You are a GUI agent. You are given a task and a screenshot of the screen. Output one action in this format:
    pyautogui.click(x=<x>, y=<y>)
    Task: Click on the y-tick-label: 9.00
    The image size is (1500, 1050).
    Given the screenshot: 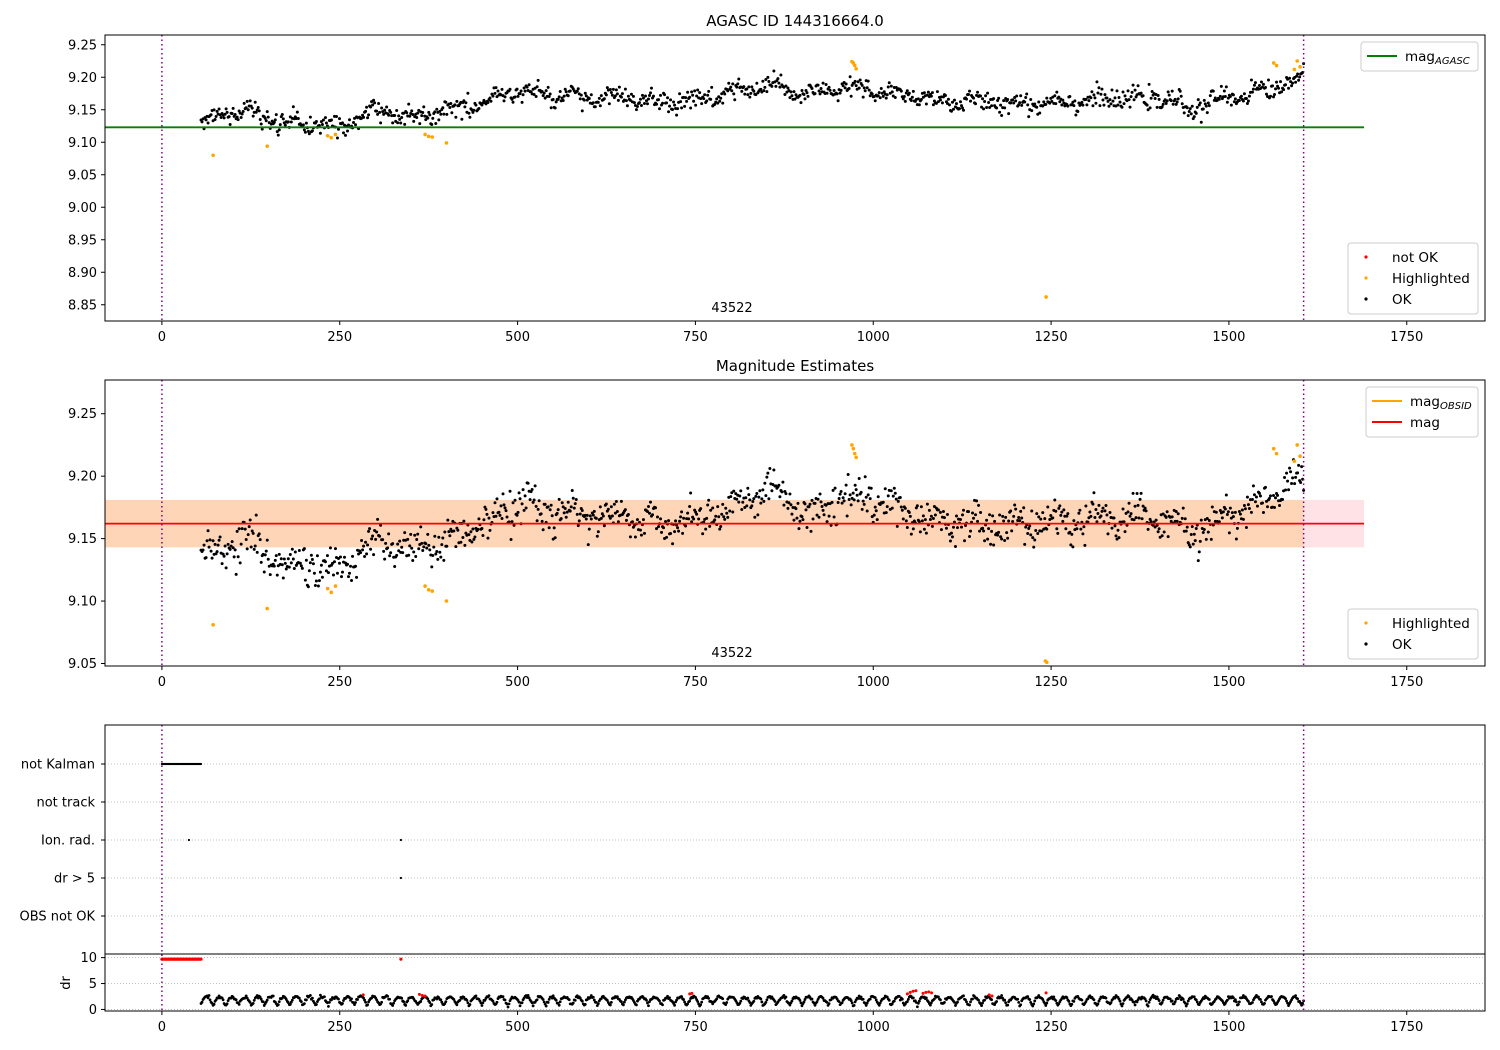 What is the action you would take?
    pyautogui.click(x=82, y=208)
    